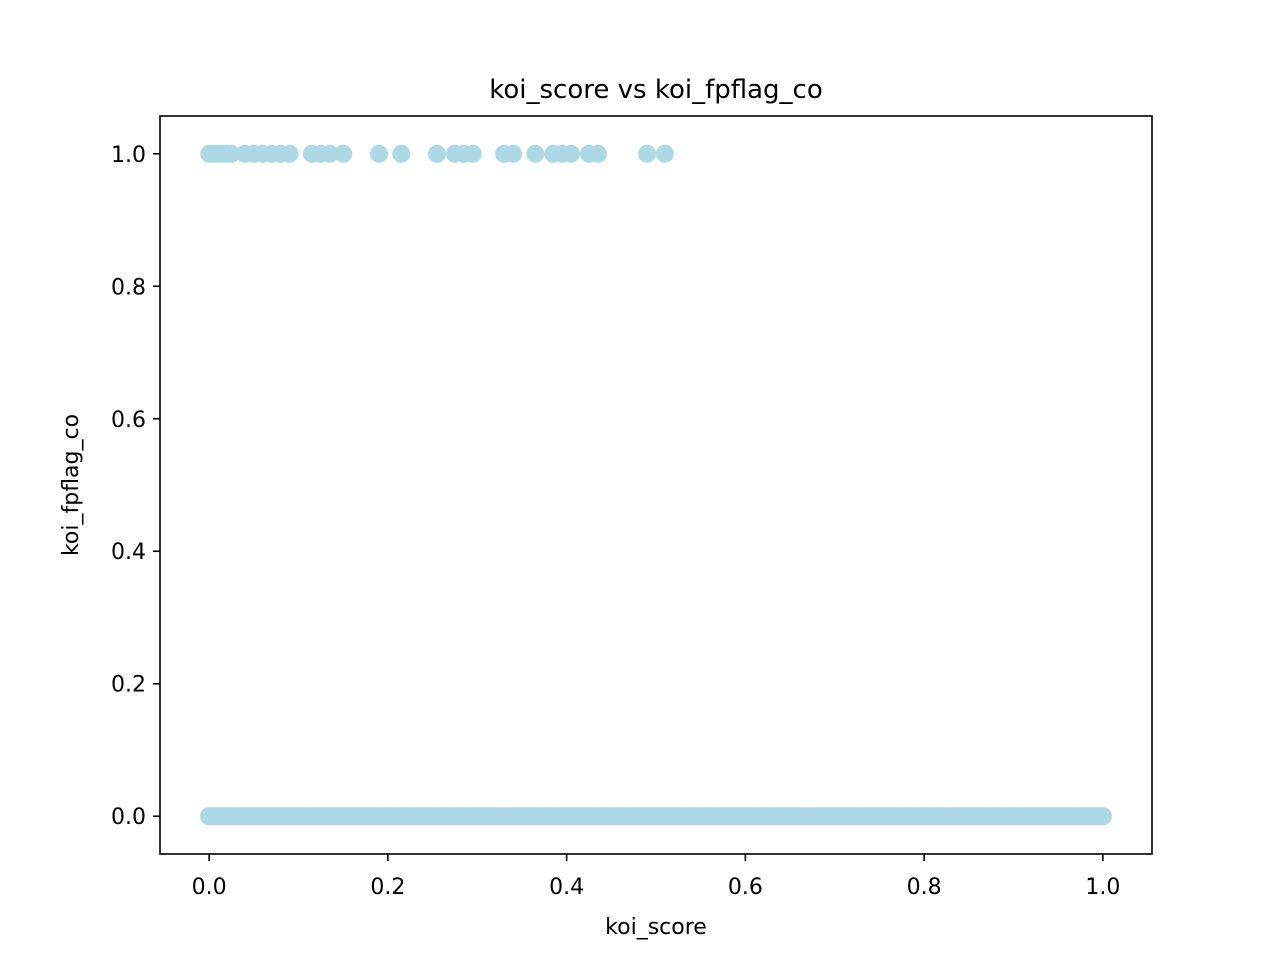 Image resolution: width=1280 pixels, height=960 pixels. Describe the element at coordinates (656, 816) in the screenshot. I see `scatter-point-band` at that location.